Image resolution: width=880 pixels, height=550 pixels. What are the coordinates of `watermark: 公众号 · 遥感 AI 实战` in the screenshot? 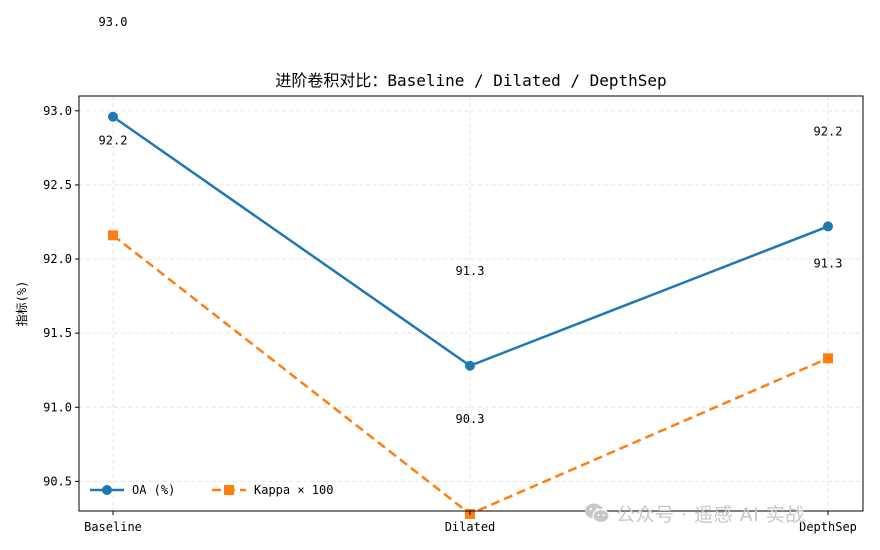 It's located at (694, 513).